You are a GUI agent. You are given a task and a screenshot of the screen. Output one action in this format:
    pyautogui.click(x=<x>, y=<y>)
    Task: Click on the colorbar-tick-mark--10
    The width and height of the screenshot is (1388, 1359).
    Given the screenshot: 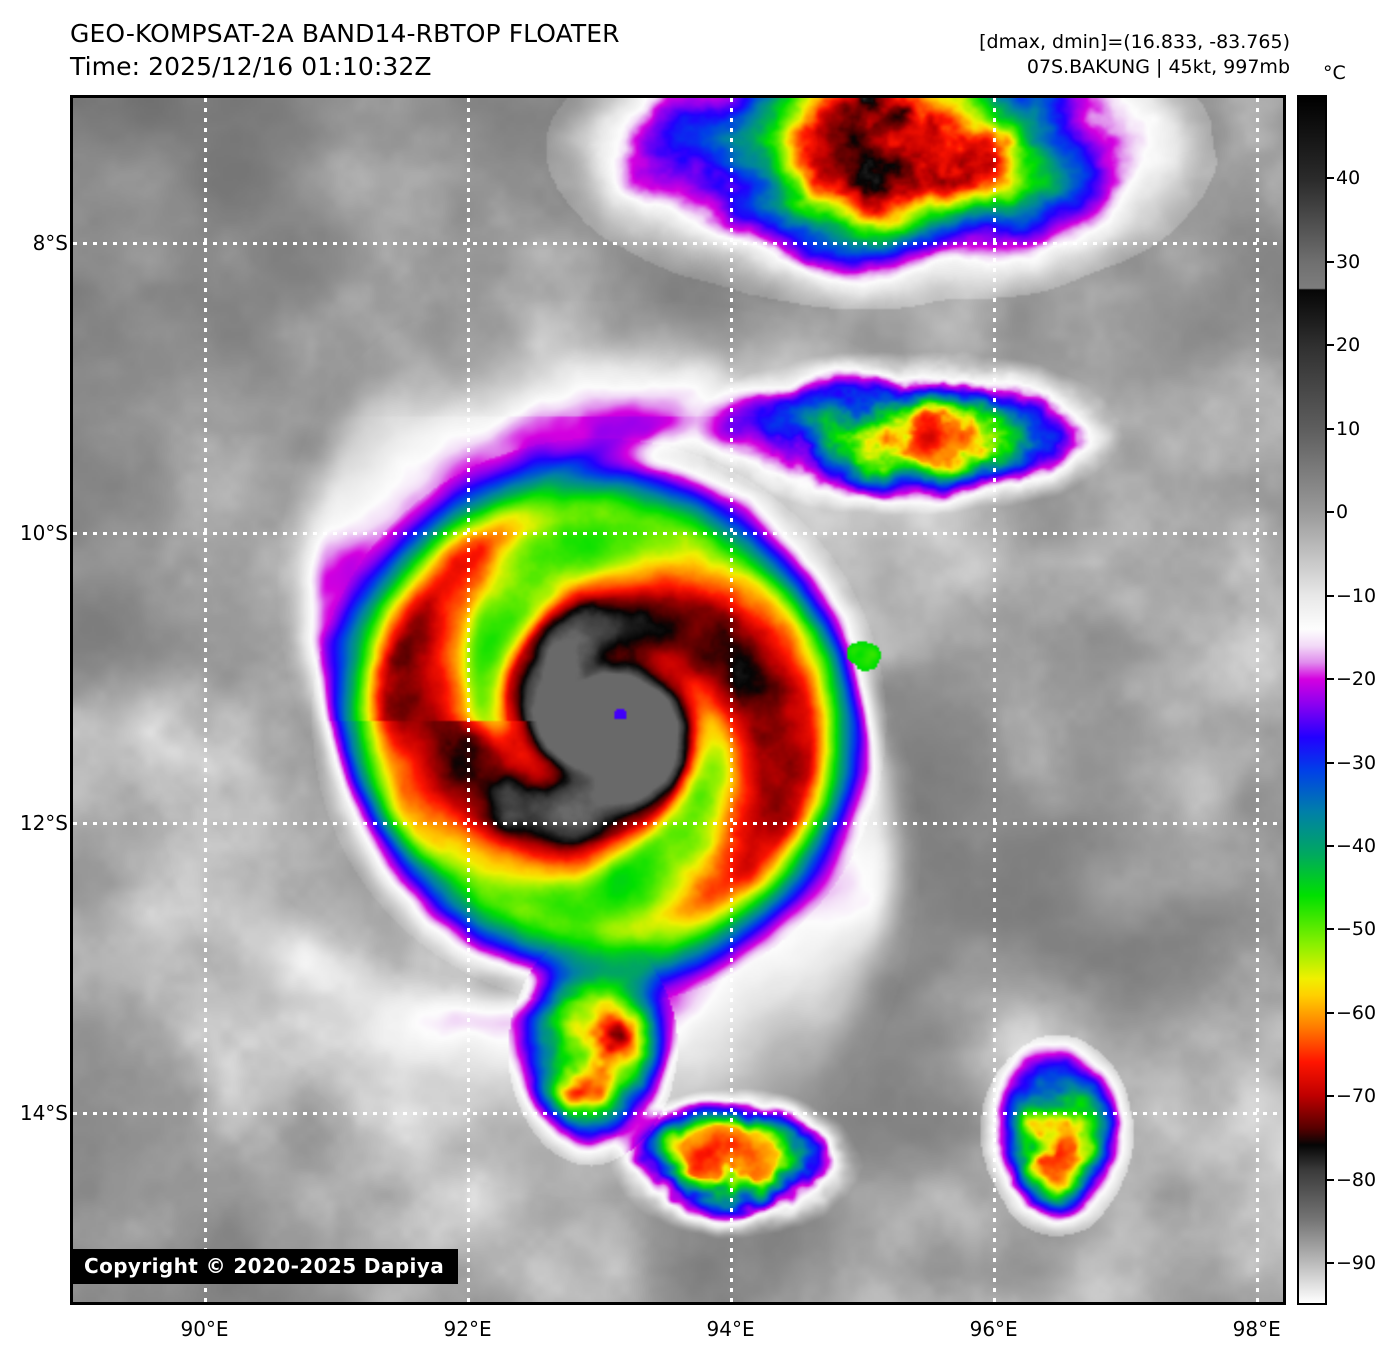 What is the action you would take?
    pyautogui.click(x=1330, y=595)
    